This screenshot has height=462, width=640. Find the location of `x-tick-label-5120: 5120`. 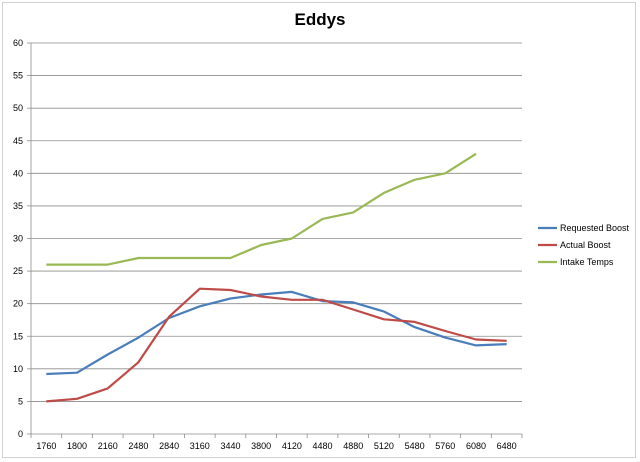

x-tick-label-5120: 5120 is located at coordinates (384, 446).